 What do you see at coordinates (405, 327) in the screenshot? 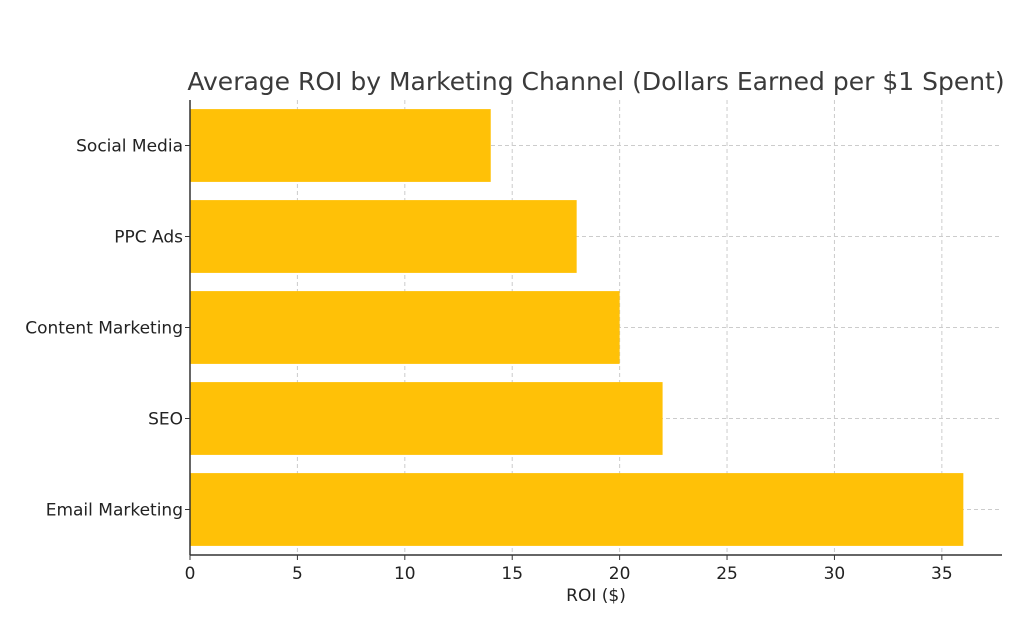
I see `bar-content-marketing` at bounding box center [405, 327].